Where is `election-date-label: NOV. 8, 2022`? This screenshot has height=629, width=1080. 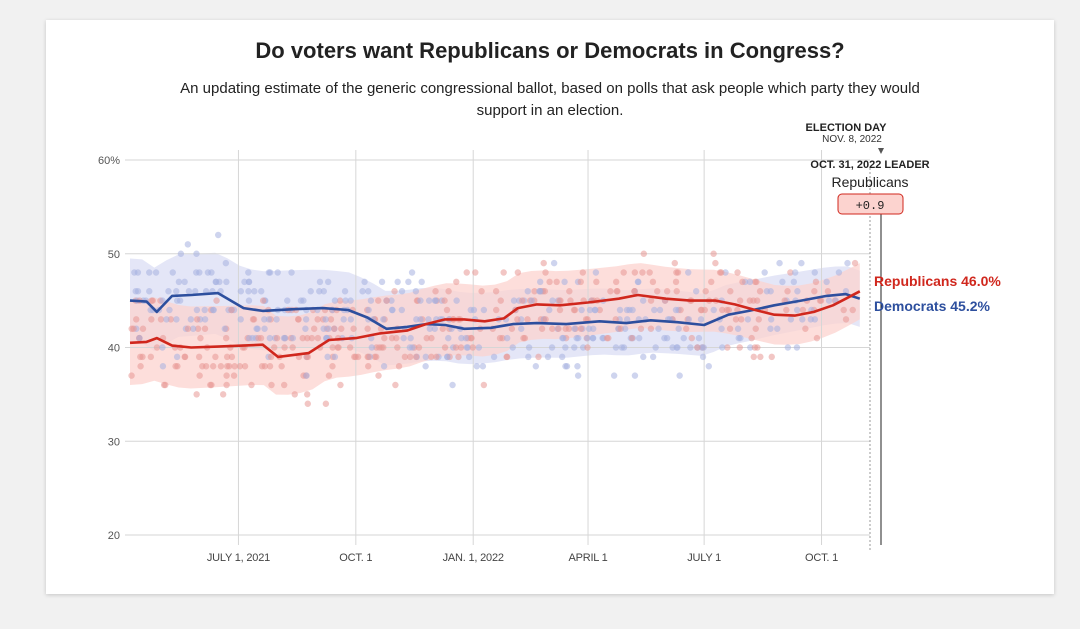
election-date-label: NOV. 8, 2022 is located at coordinates (852, 139).